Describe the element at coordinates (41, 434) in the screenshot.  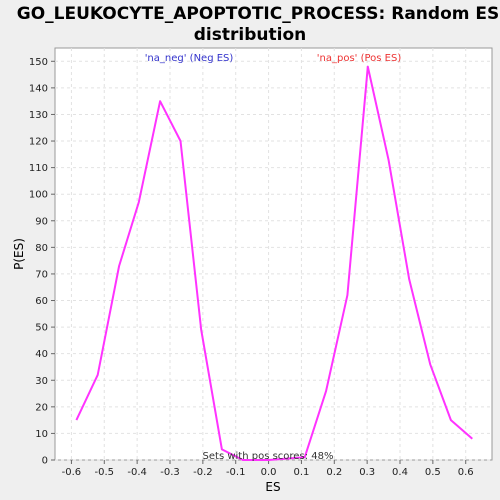
I see `y-tick-label: 10` at that location.